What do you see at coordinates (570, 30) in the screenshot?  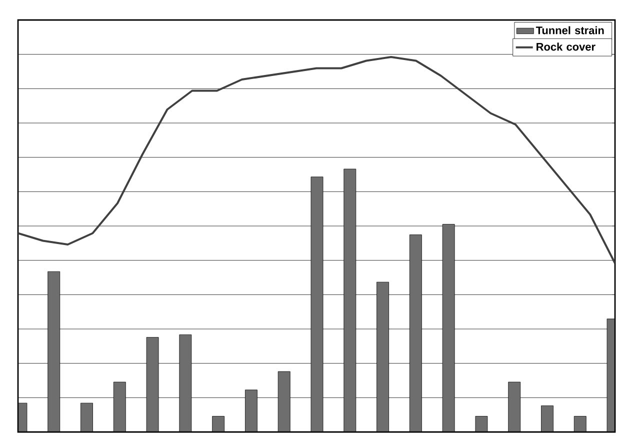 I see `legend-label: Tunnel strain` at bounding box center [570, 30].